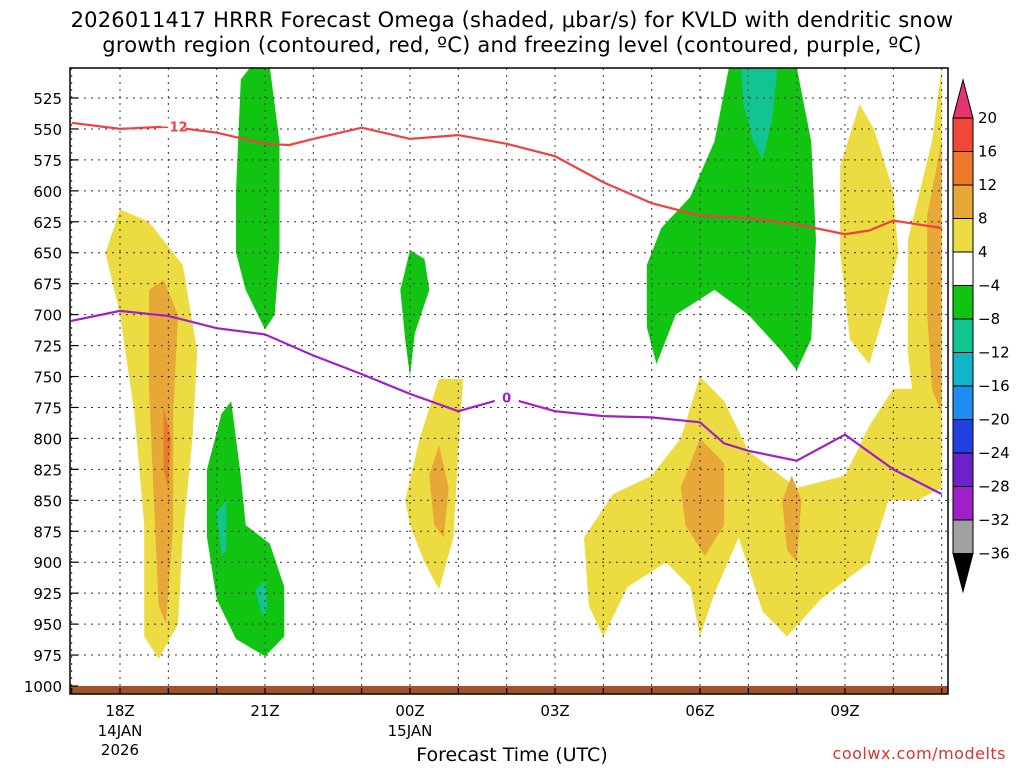  I want to click on x-tick-sublabel: 2026, so click(120, 750).